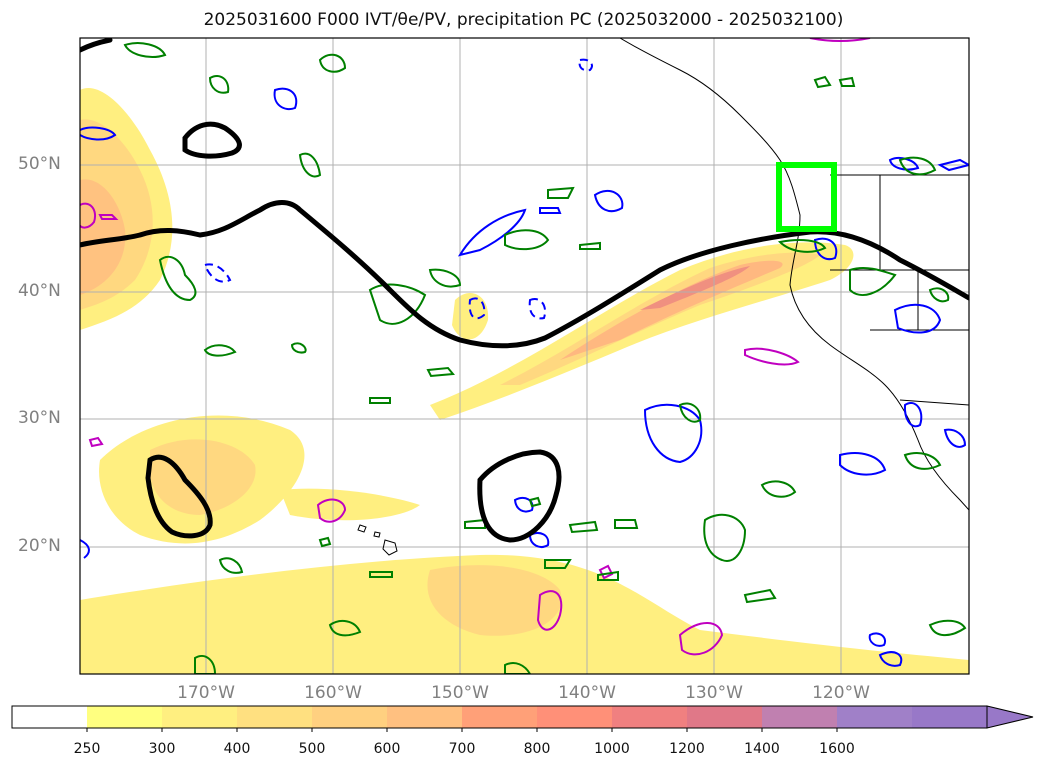  Describe the element at coordinates (162, 749) in the screenshot. I see `colorbar-tick-label: 300` at that location.